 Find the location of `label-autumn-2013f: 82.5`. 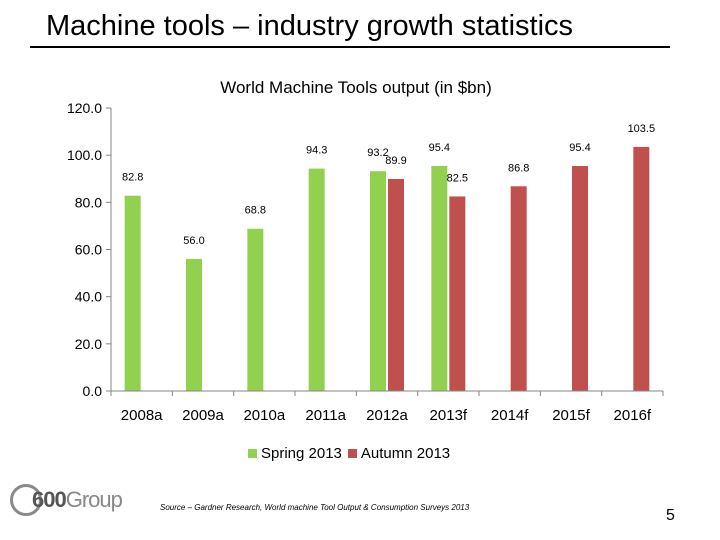

label-autumn-2013f: 82.5 is located at coordinates (457, 178).